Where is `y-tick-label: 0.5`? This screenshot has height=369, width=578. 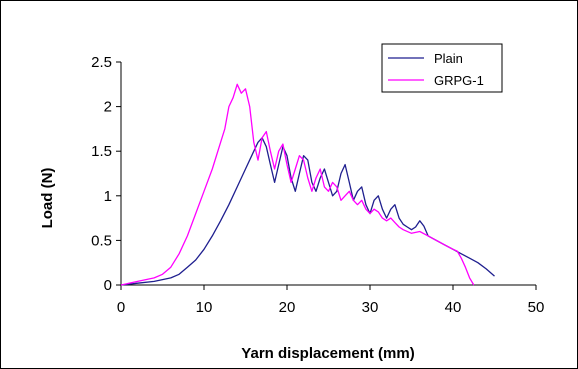
y-tick-label: 0.5 is located at coordinates (101, 240).